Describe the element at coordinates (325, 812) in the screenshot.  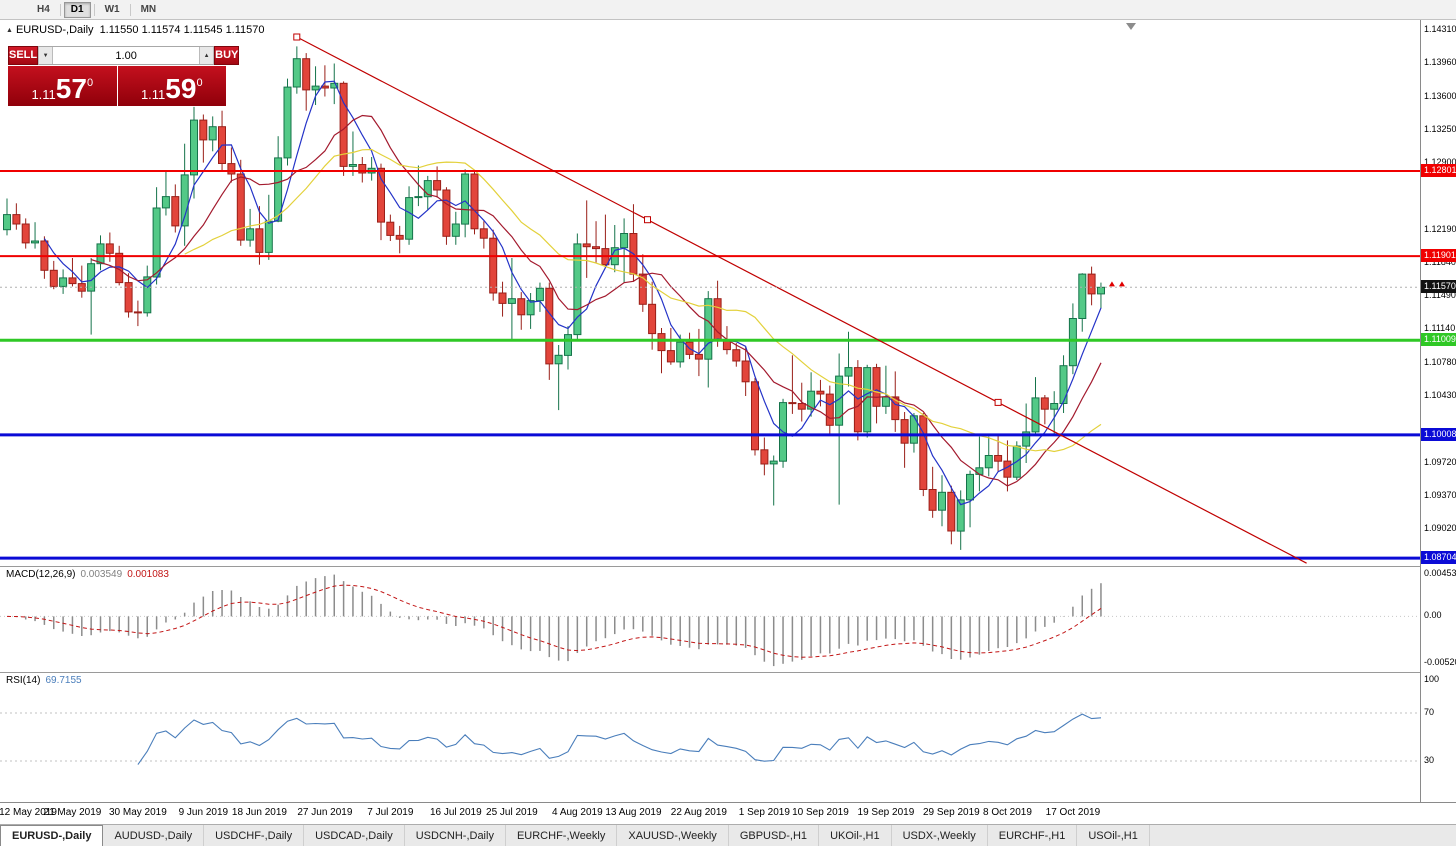
I see `date-axis-label: 27 Jun 2019` at that location.